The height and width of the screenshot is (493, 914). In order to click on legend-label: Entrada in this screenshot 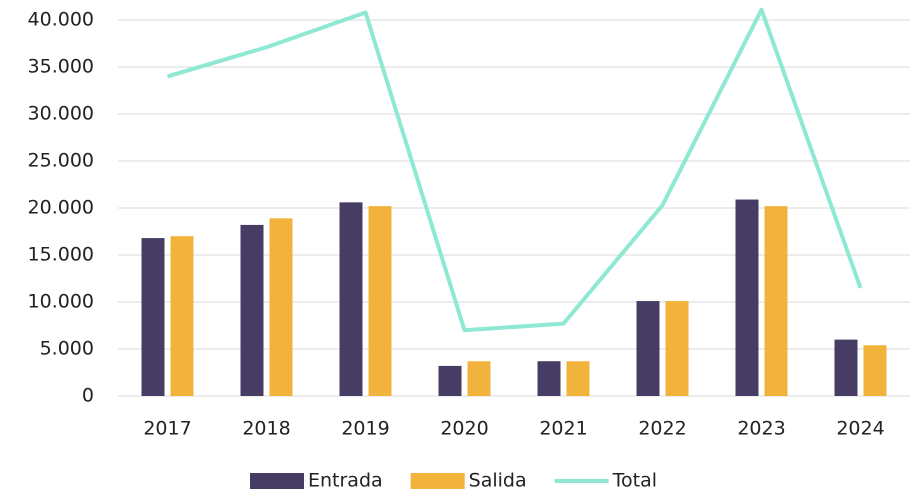, I will do `click(345, 481)`.